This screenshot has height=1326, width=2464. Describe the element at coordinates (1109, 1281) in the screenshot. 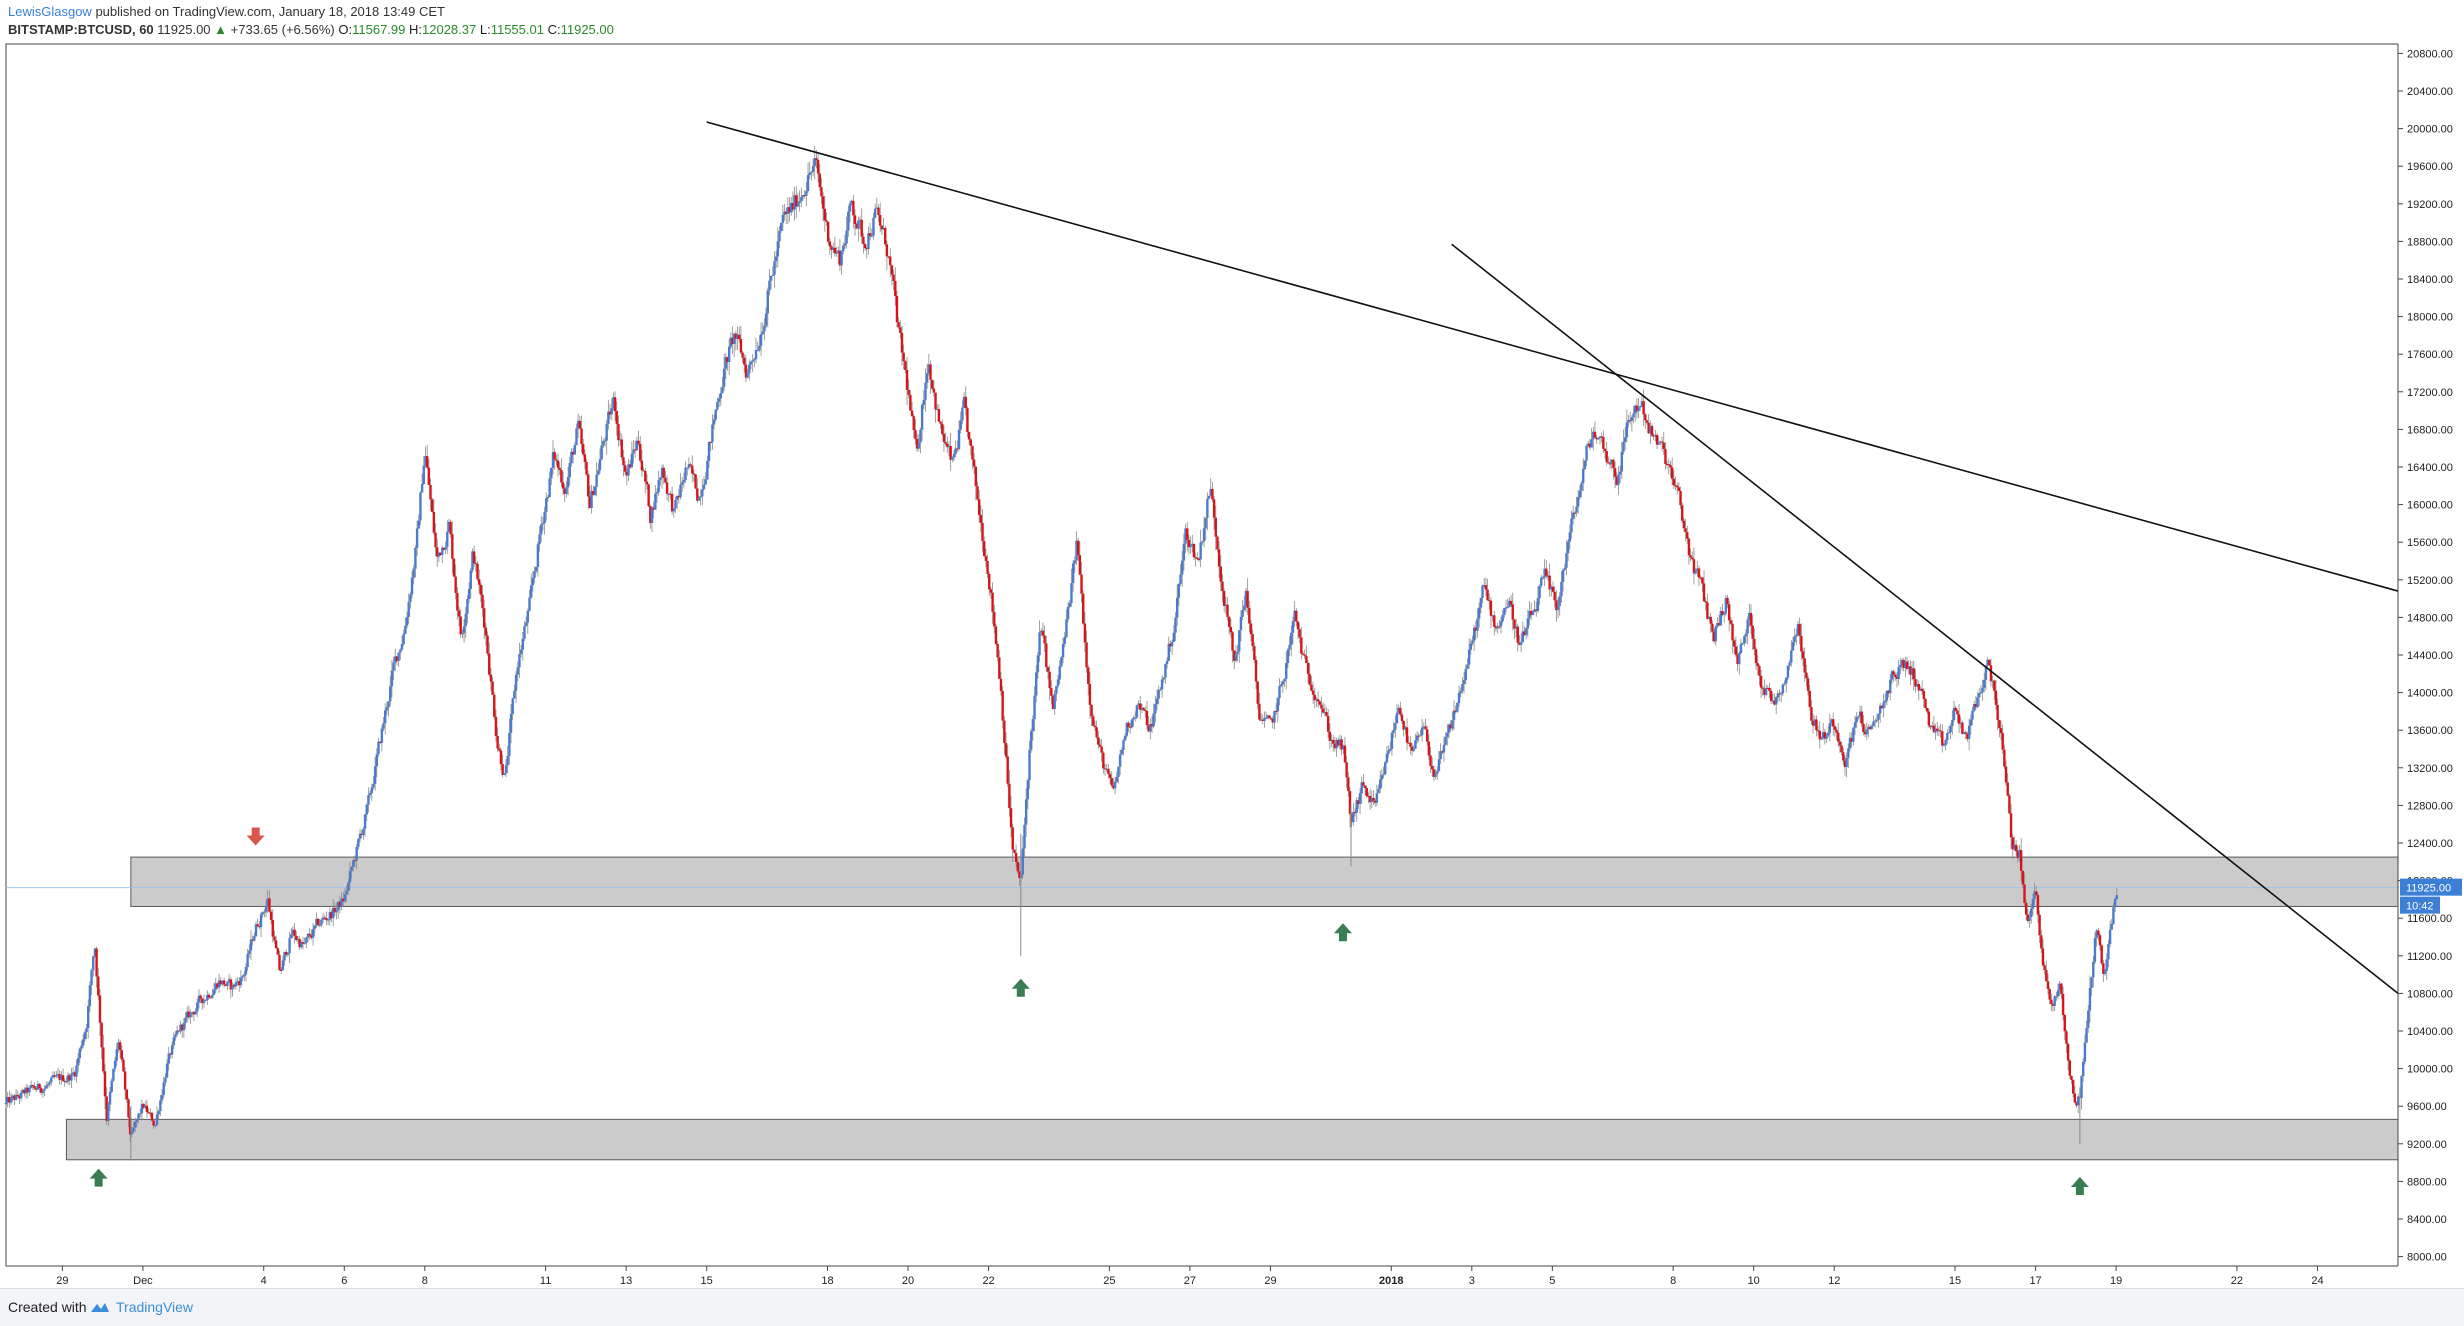

I see `x-tick-label: 25` at that location.